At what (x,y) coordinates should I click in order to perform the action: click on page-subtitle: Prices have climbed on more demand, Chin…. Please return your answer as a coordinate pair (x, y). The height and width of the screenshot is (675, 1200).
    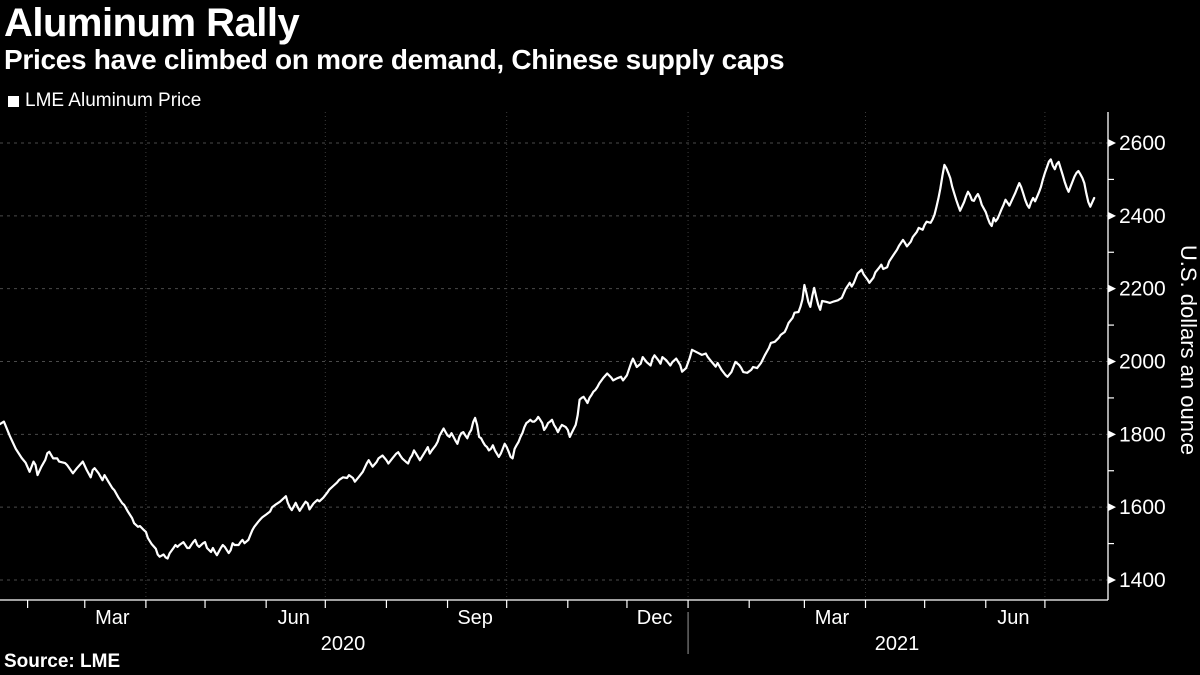
    Looking at the image, I should click on (394, 59).